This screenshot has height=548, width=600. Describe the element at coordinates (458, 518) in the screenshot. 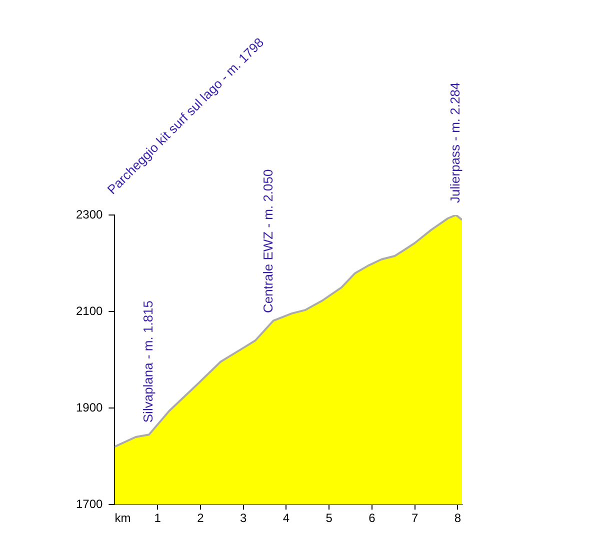

I see `x-tick-label: 8` at that location.